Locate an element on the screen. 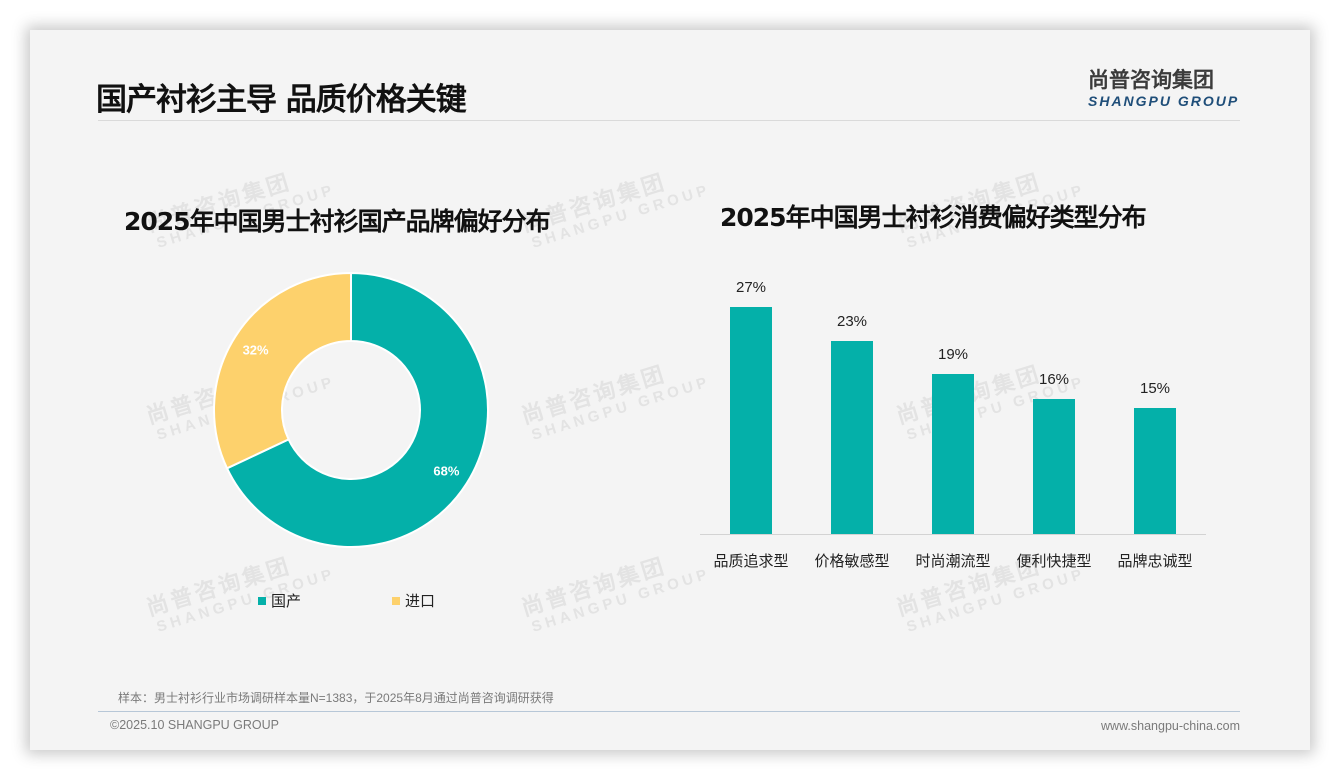 Image resolution: width=1340 pixels, height=780 pixels. title-divider is located at coordinates (669, 120).